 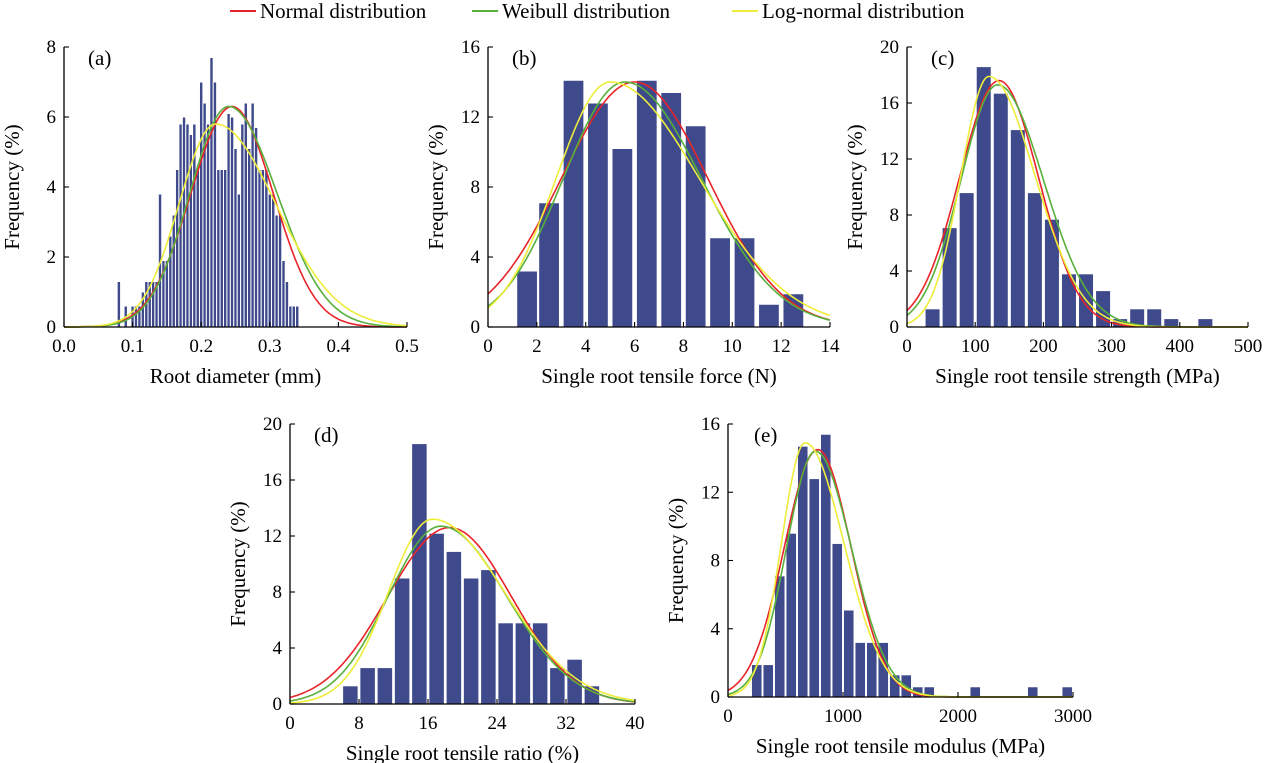 I want to click on panel-label: (d), so click(x=326, y=435).